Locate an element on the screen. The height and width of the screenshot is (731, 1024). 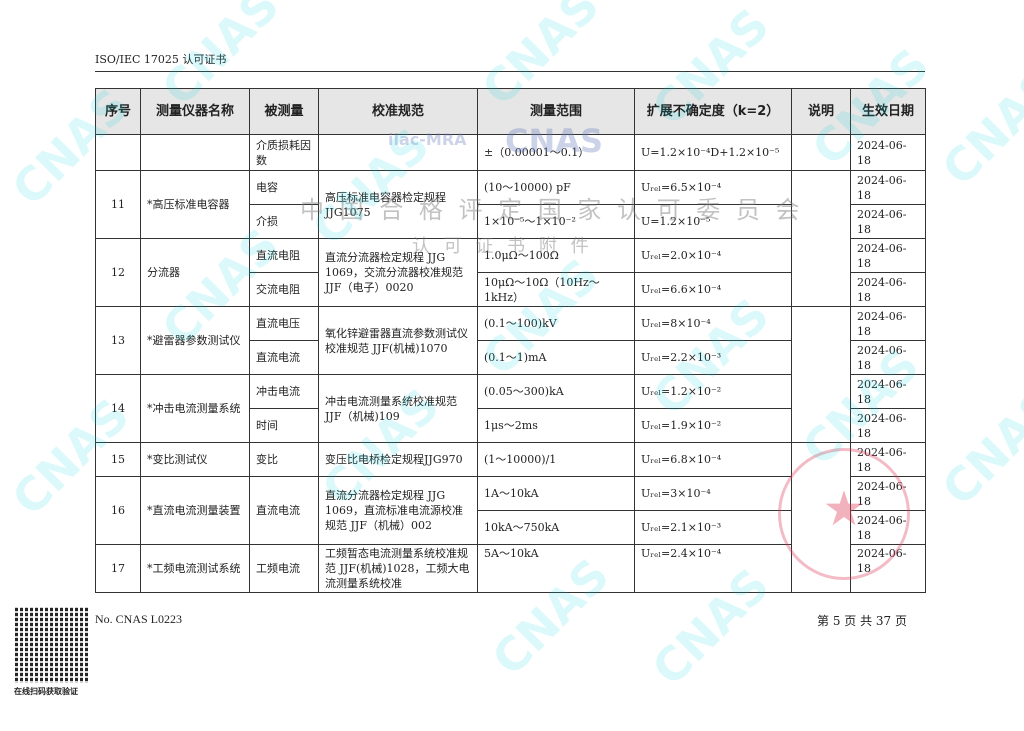
measured-quantity: 交流电阻 is located at coordinates (284, 289).